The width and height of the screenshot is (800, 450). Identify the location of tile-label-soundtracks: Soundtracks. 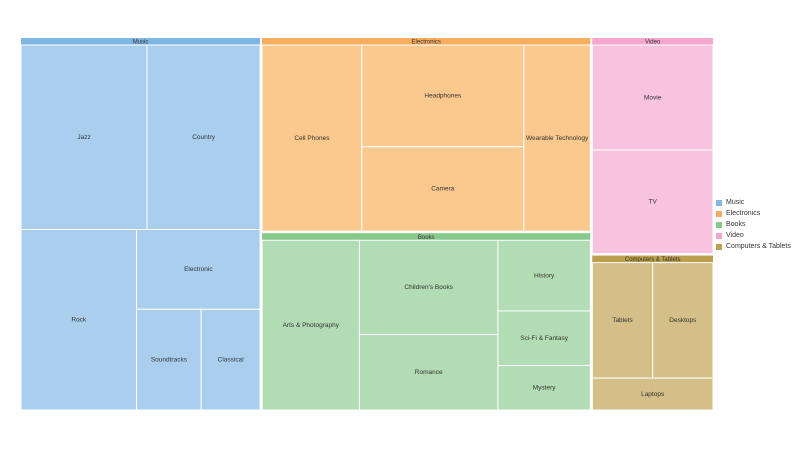
(169, 359).